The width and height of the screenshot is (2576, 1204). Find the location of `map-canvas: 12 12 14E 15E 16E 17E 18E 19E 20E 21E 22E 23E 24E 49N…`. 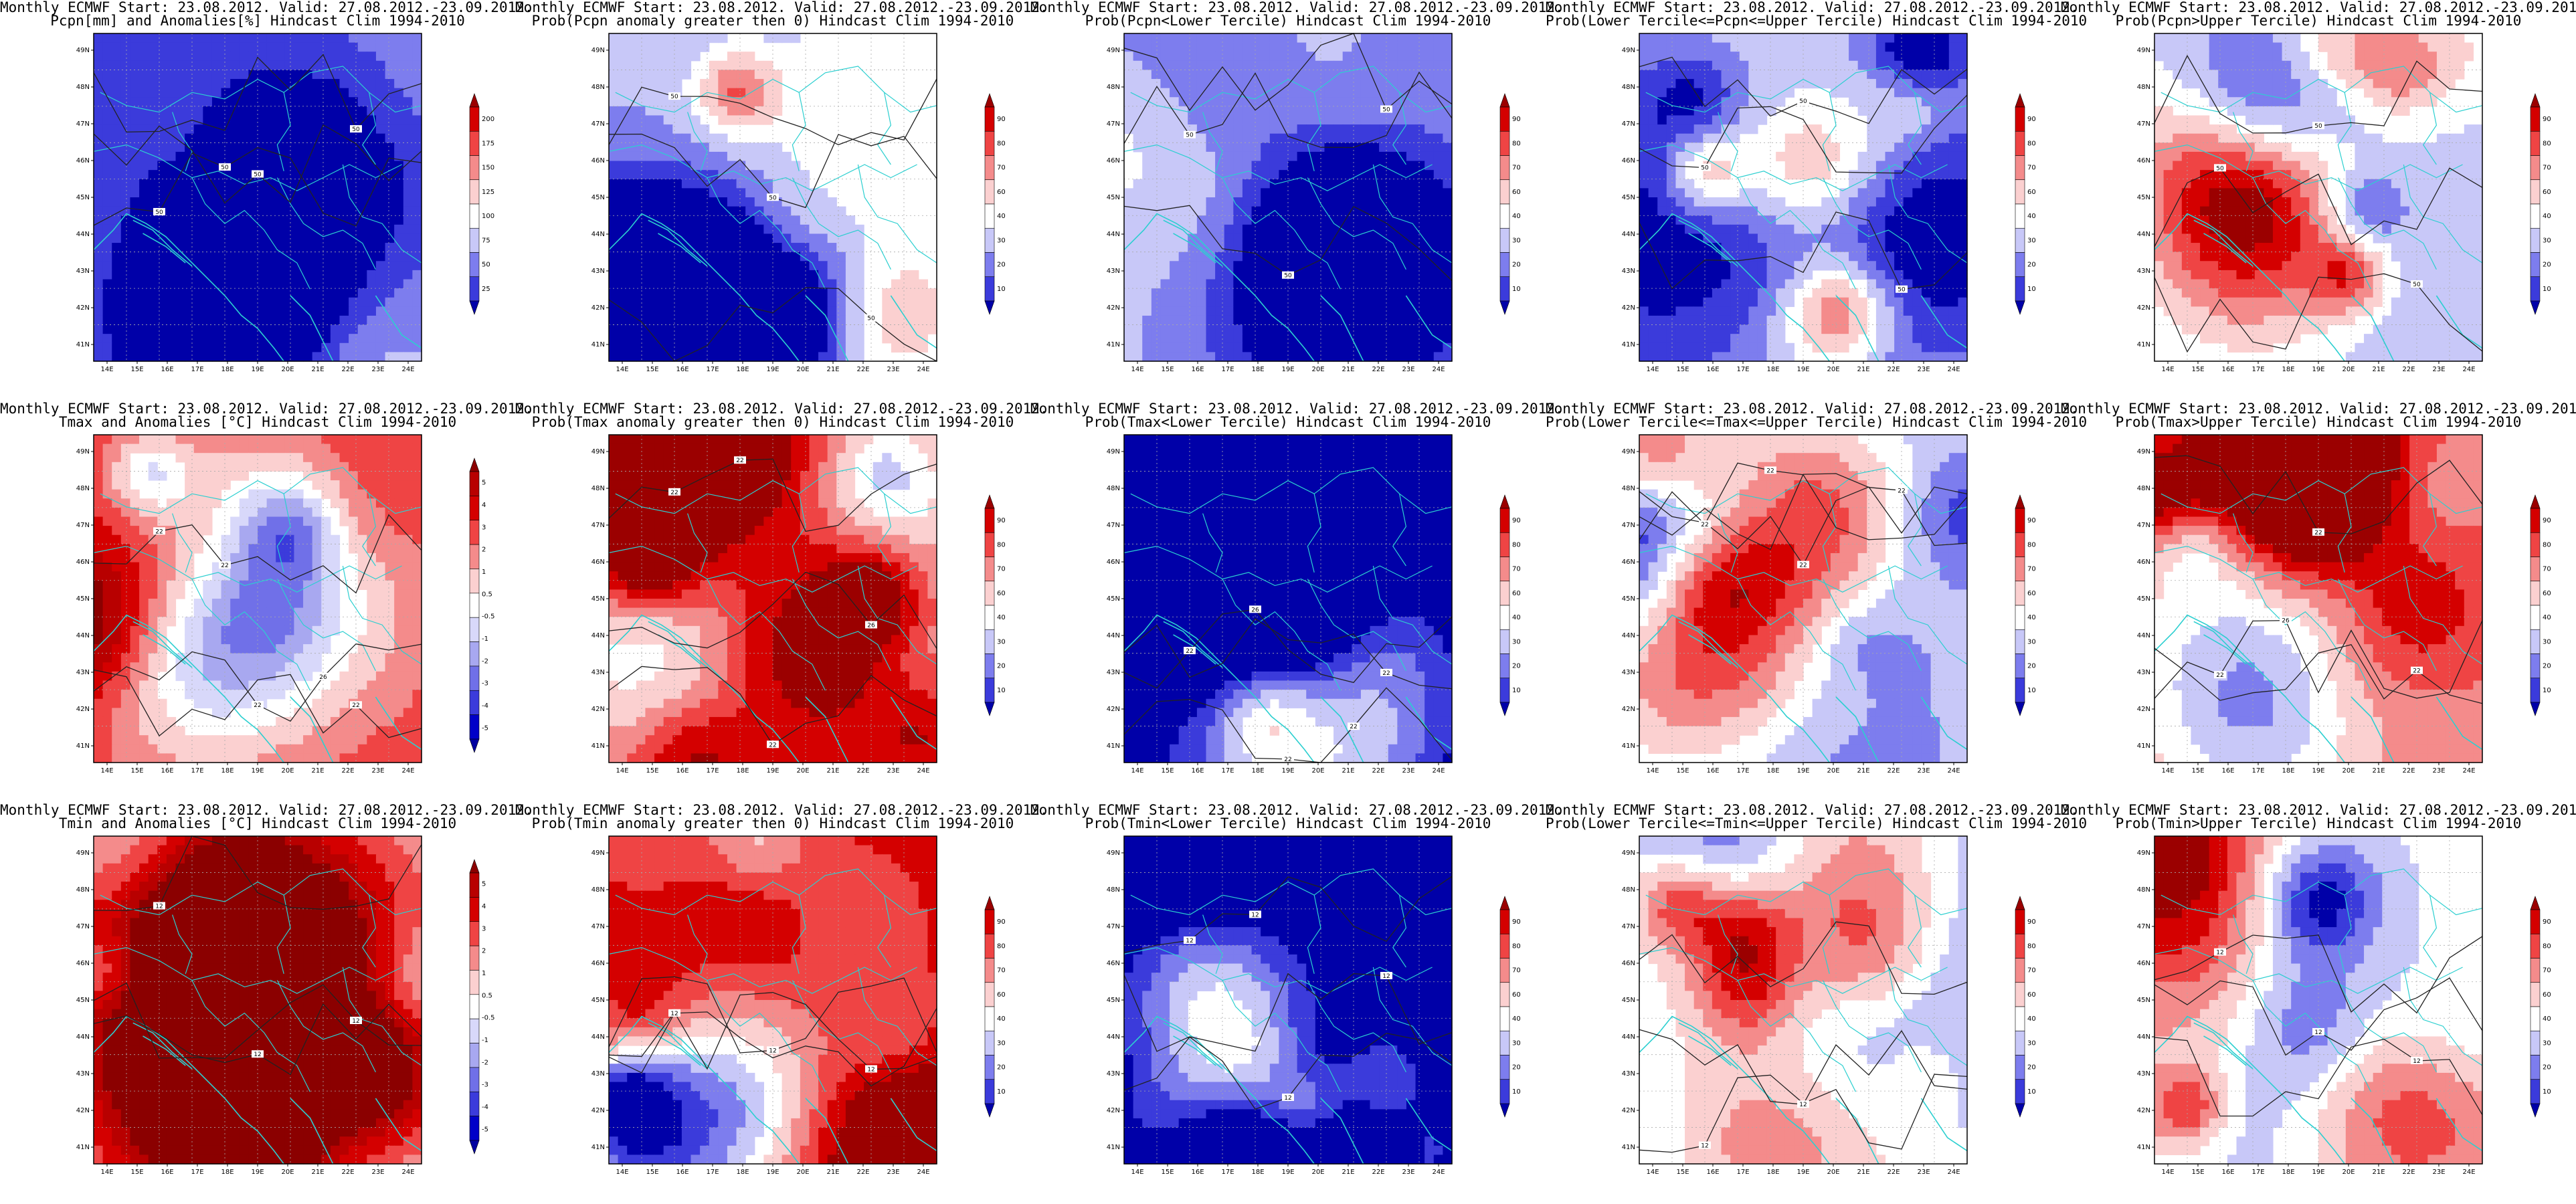

map-canvas: 12 12 14E 15E 16E 17E 18E 19E 20E 21E 22E 23E 24E 49N… is located at coordinates (1829, 1005).